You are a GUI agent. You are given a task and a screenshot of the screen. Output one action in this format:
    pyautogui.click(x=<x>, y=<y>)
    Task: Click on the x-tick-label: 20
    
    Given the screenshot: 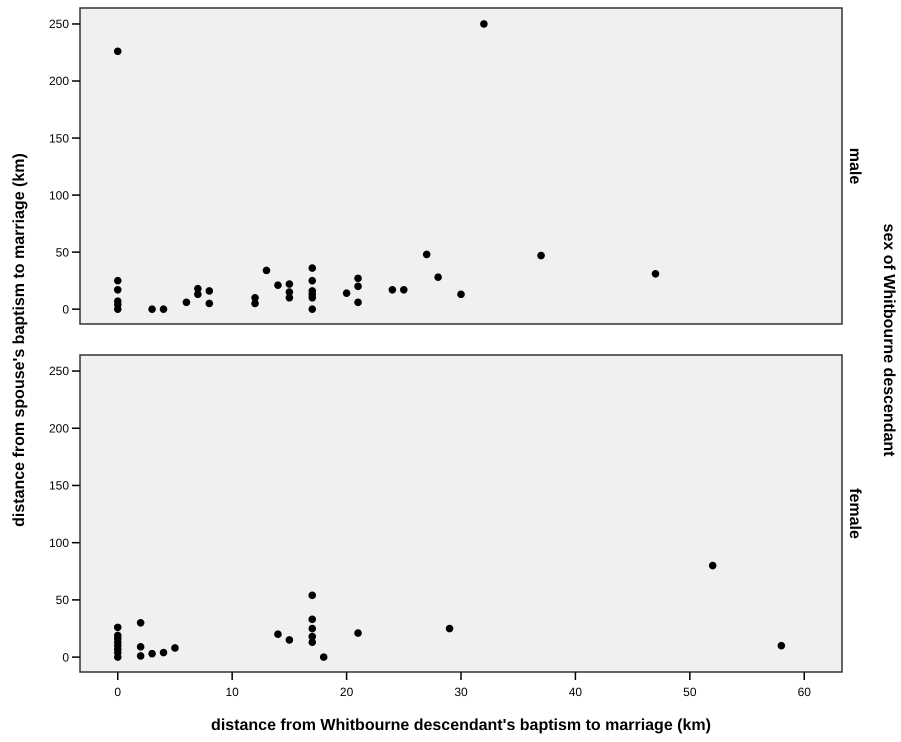 What is the action you would take?
    pyautogui.click(x=347, y=692)
    